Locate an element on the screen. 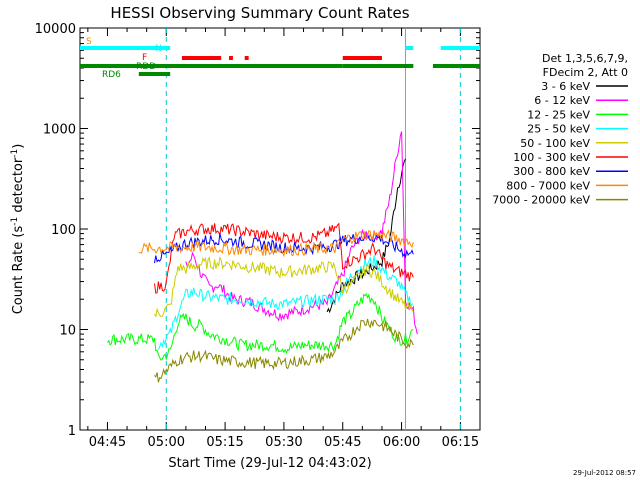 This screenshot has width=640, height=480. y-tick-label: 1 is located at coordinates (72, 431).